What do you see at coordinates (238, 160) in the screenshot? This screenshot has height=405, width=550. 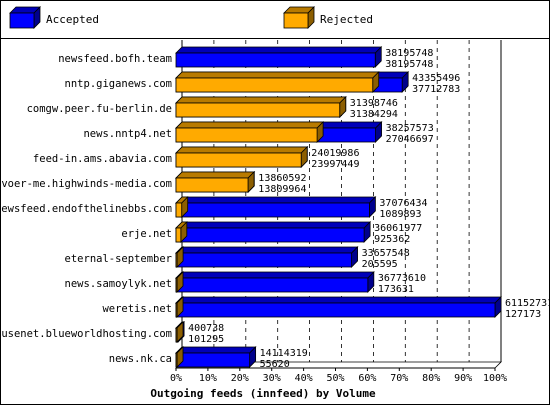 I see `bar-rejected-4-front` at bounding box center [238, 160].